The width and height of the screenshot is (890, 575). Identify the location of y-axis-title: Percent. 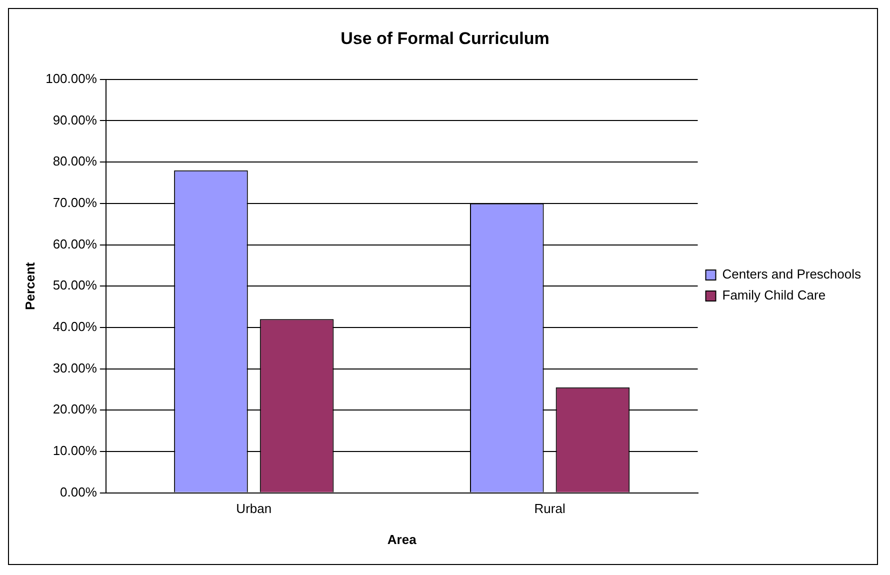
(30, 286).